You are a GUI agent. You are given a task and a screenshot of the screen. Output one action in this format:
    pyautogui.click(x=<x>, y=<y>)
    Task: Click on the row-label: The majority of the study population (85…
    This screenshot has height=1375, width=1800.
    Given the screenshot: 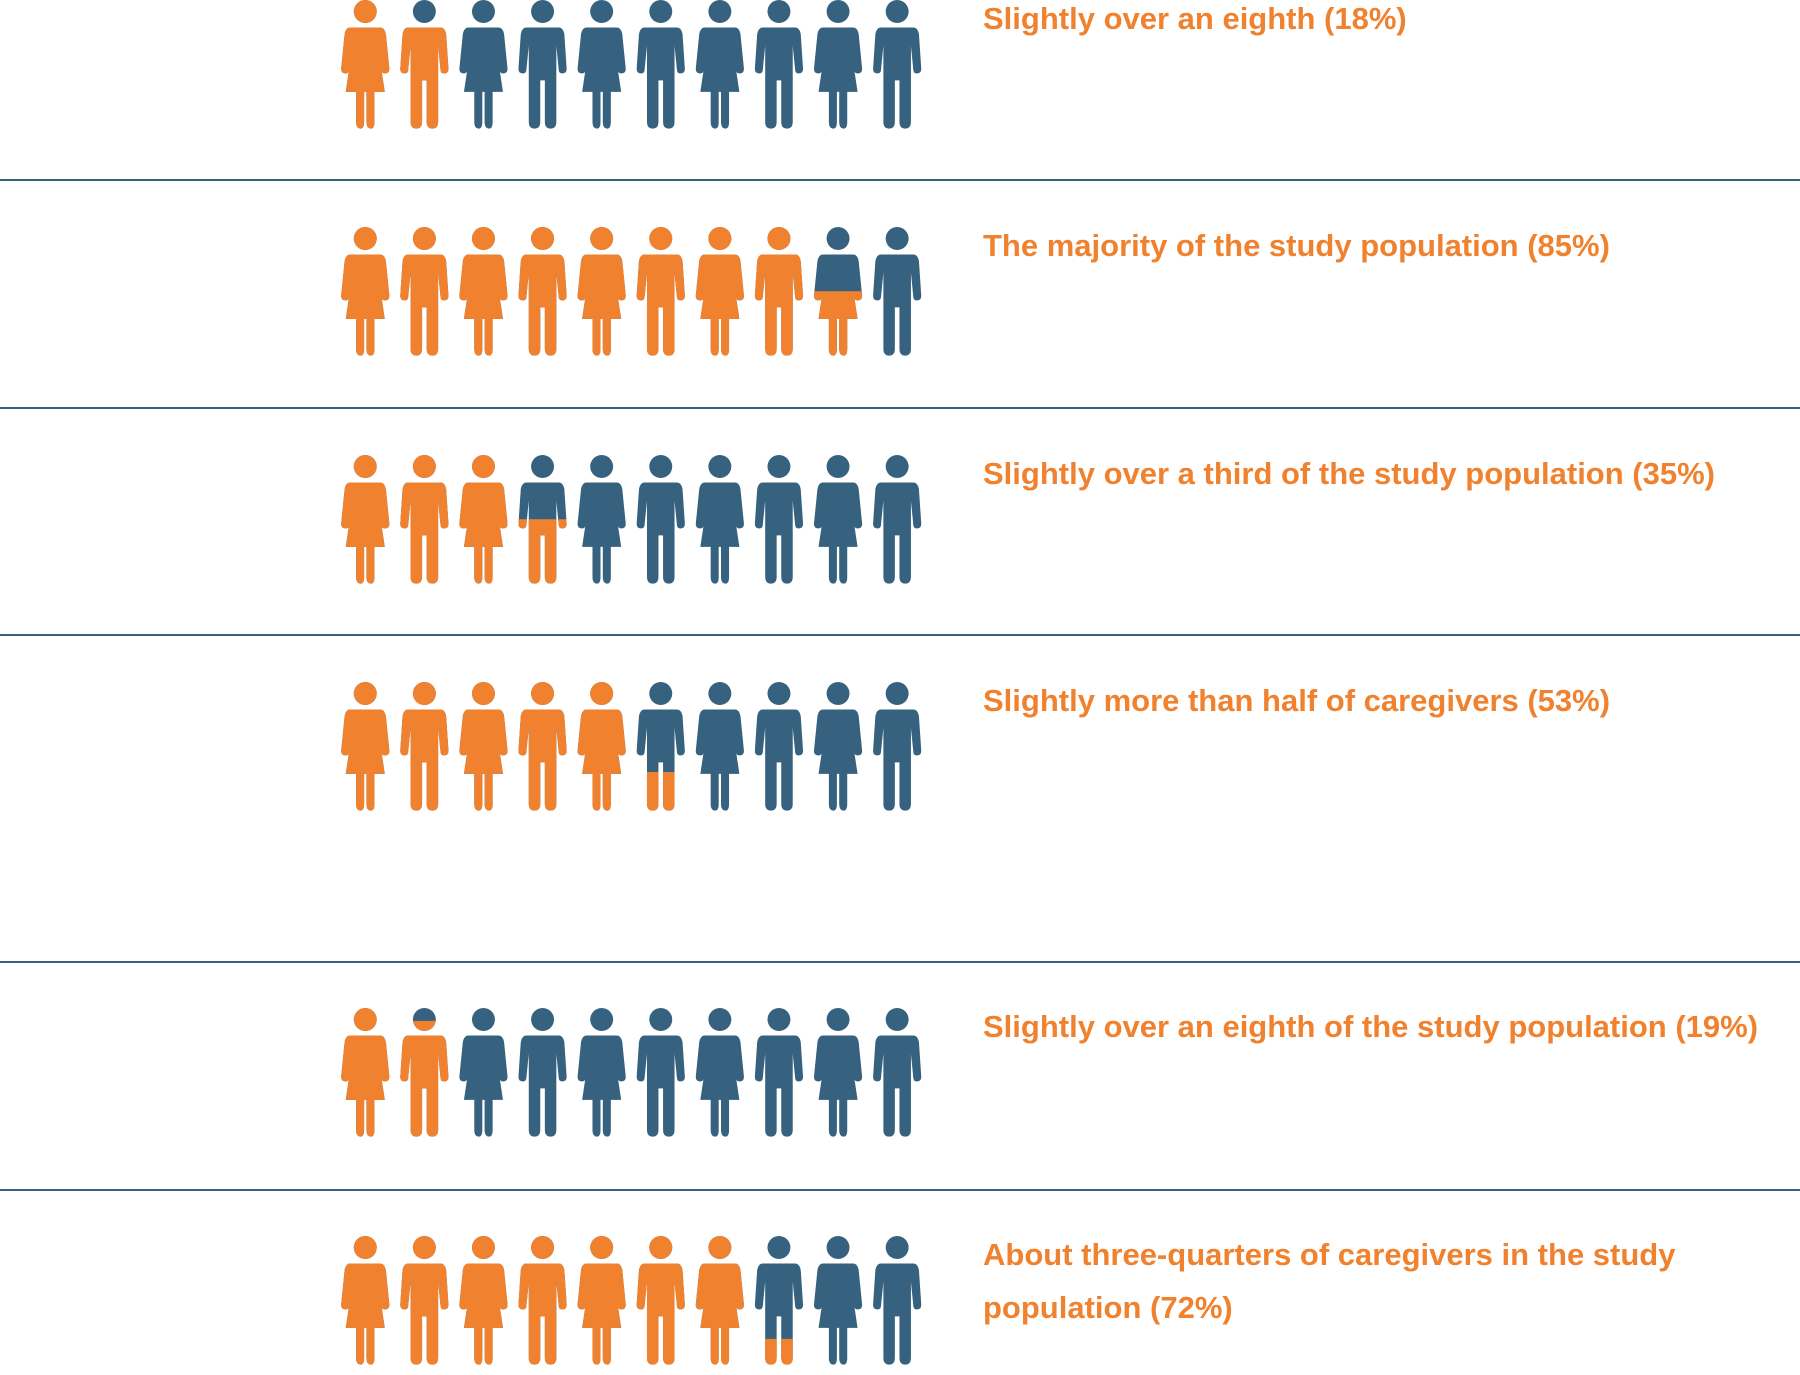 What is the action you would take?
    pyautogui.click(x=1296, y=245)
    